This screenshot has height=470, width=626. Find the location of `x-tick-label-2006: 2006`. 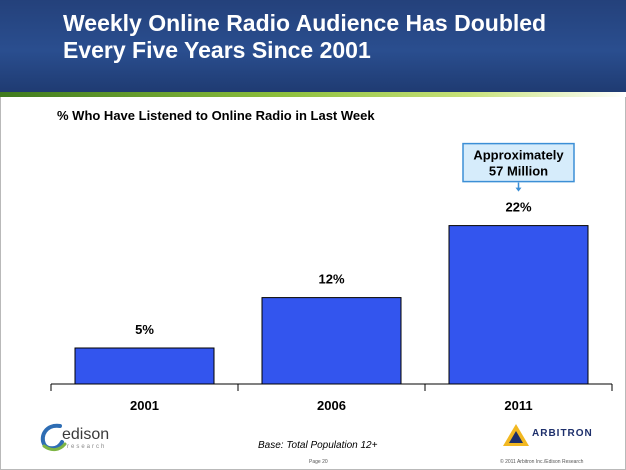

x-tick-label-2006: 2006 is located at coordinates (331, 405).